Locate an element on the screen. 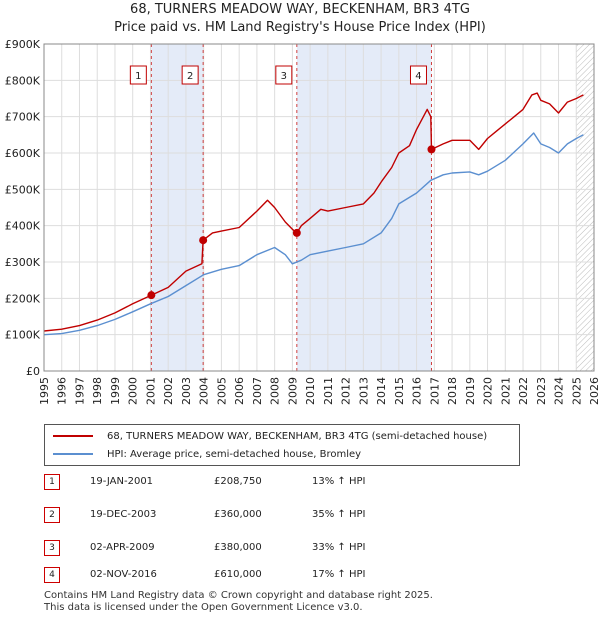 This screenshot has height=620, width=600. x-tick-label: 2021 is located at coordinates (505, 391).